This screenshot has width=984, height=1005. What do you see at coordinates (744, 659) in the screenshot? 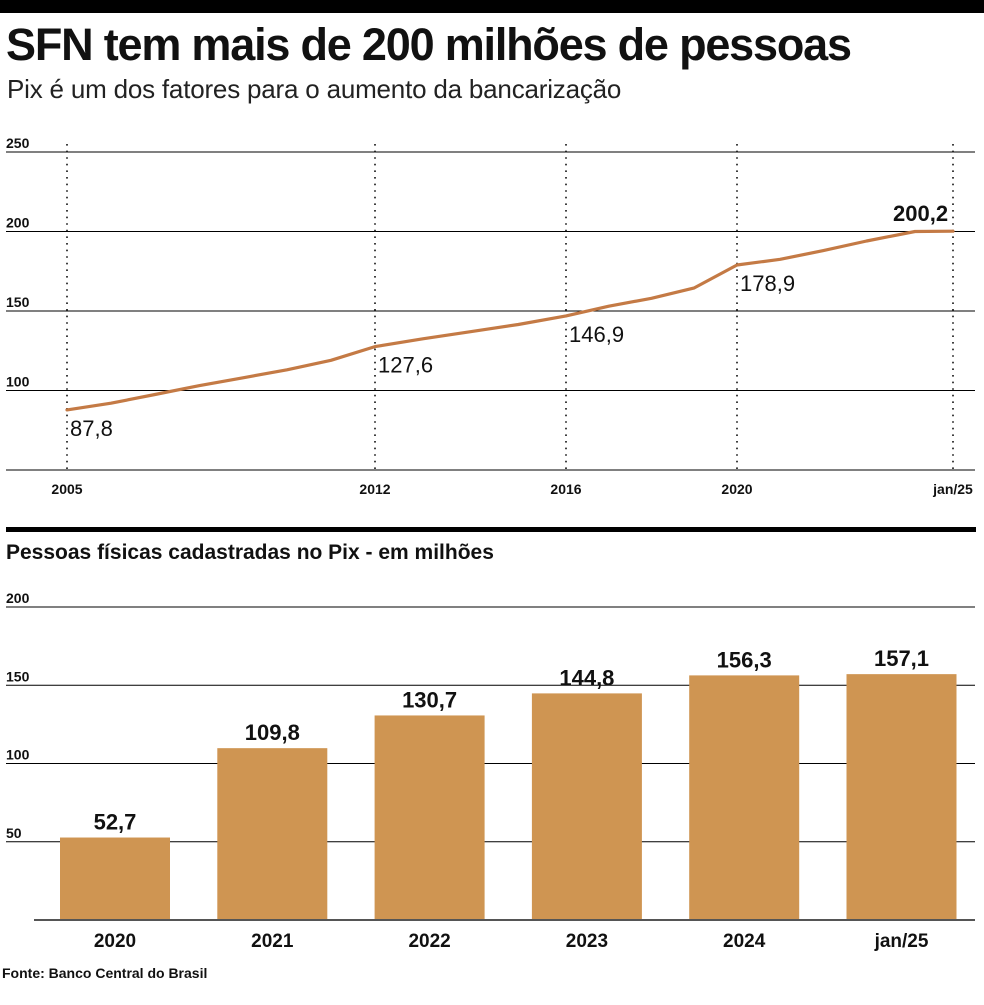
I see `bar-value-label: 156,3` at bounding box center [744, 659].